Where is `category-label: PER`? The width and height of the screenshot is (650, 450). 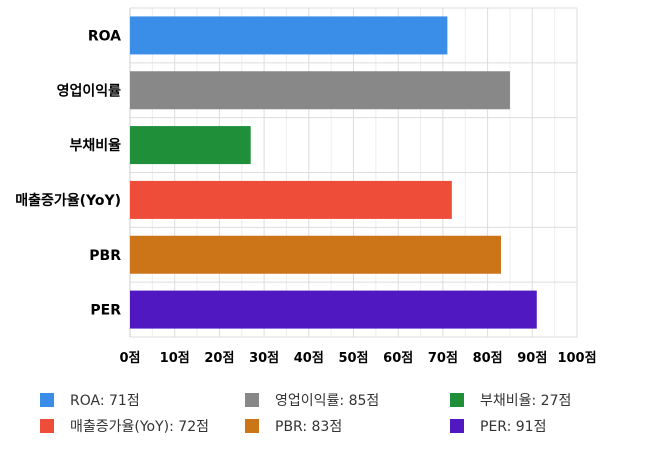
category-label: PER is located at coordinates (105, 311).